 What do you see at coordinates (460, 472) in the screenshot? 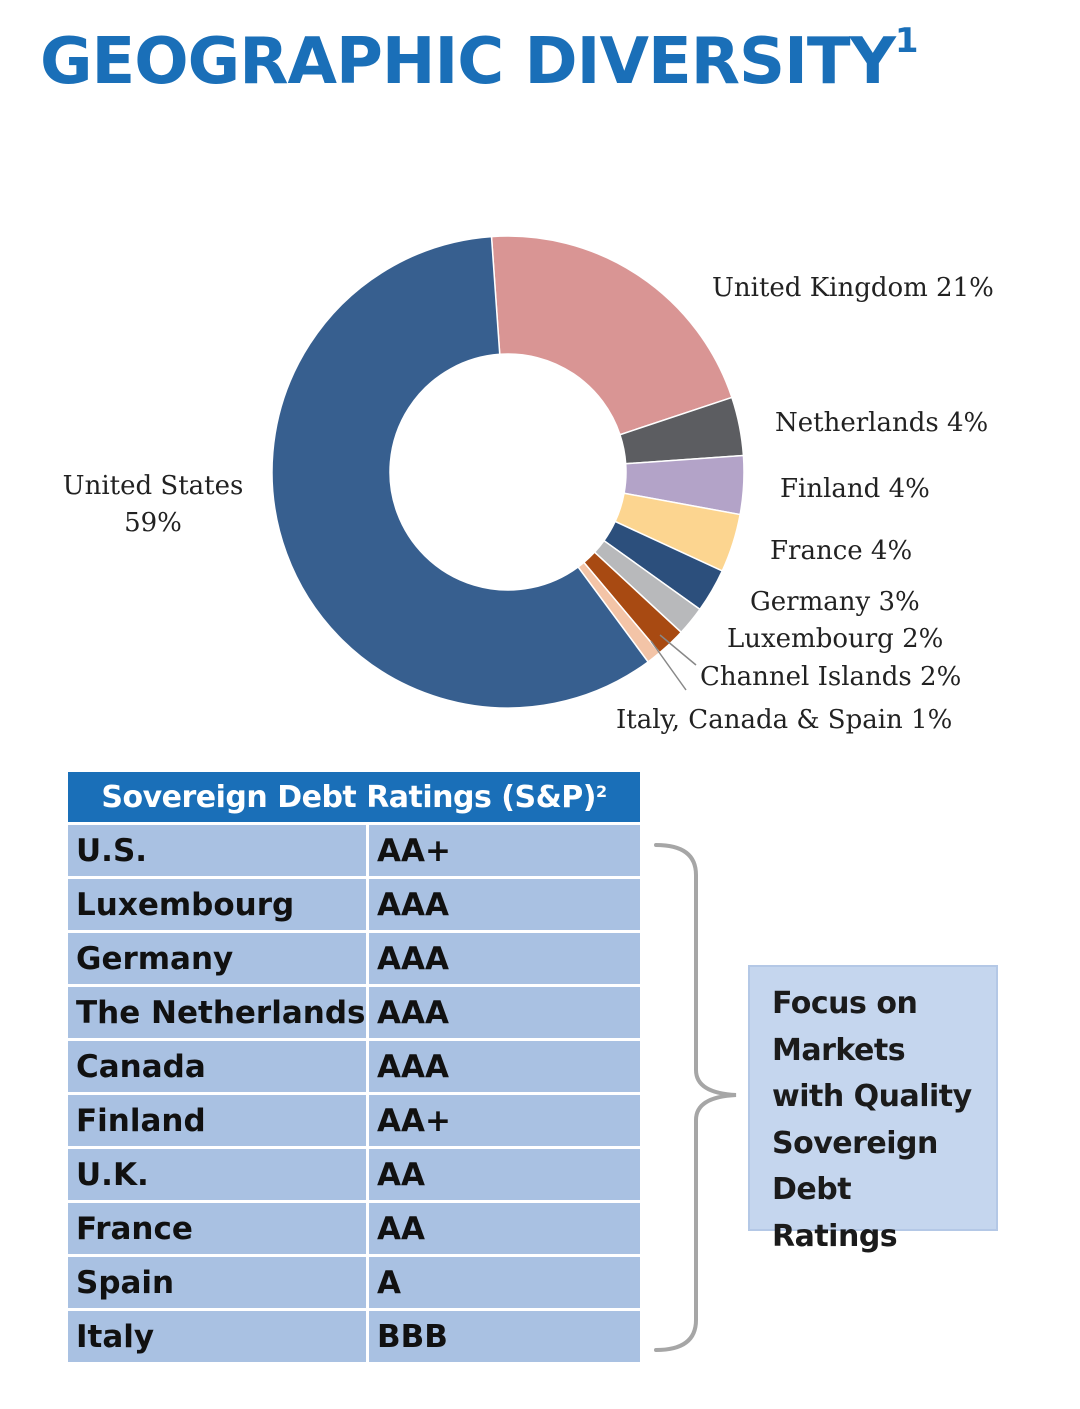
I see `slice-united-states` at bounding box center [460, 472].